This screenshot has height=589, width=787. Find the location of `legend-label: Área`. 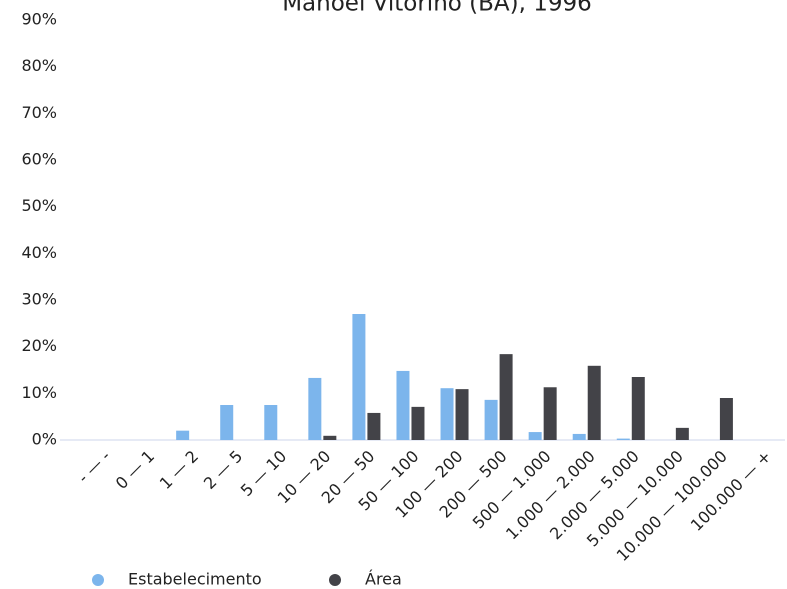

legend-label: Área is located at coordinates (383, 579).